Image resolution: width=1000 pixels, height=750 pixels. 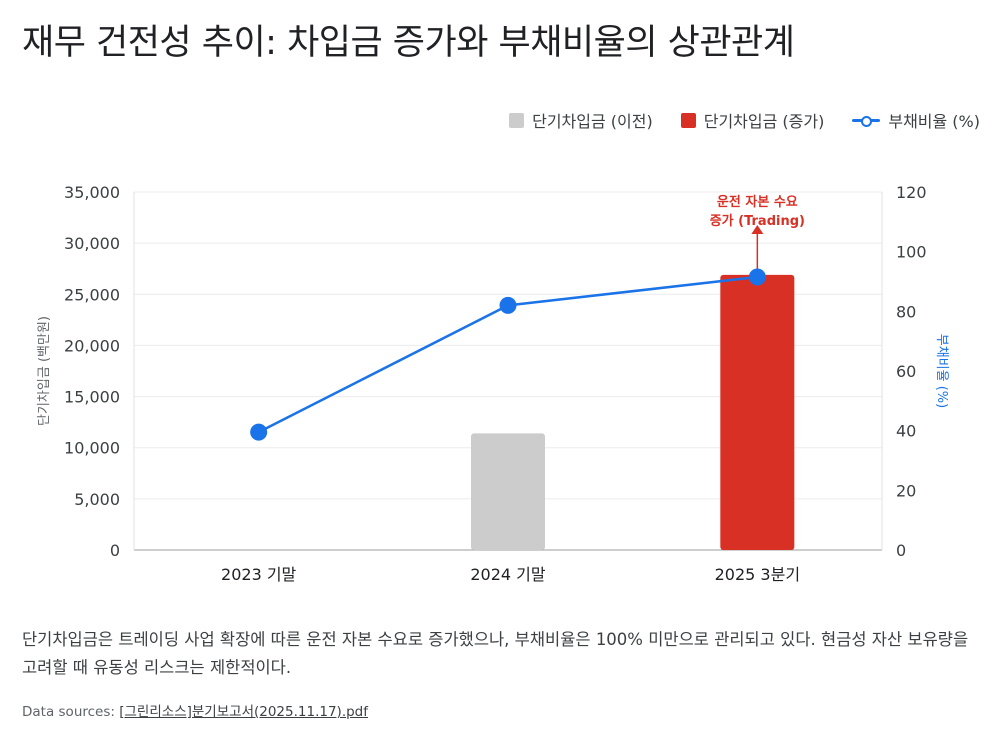 I want to click on legend-swatch-increase, so click(x=688, y=120).